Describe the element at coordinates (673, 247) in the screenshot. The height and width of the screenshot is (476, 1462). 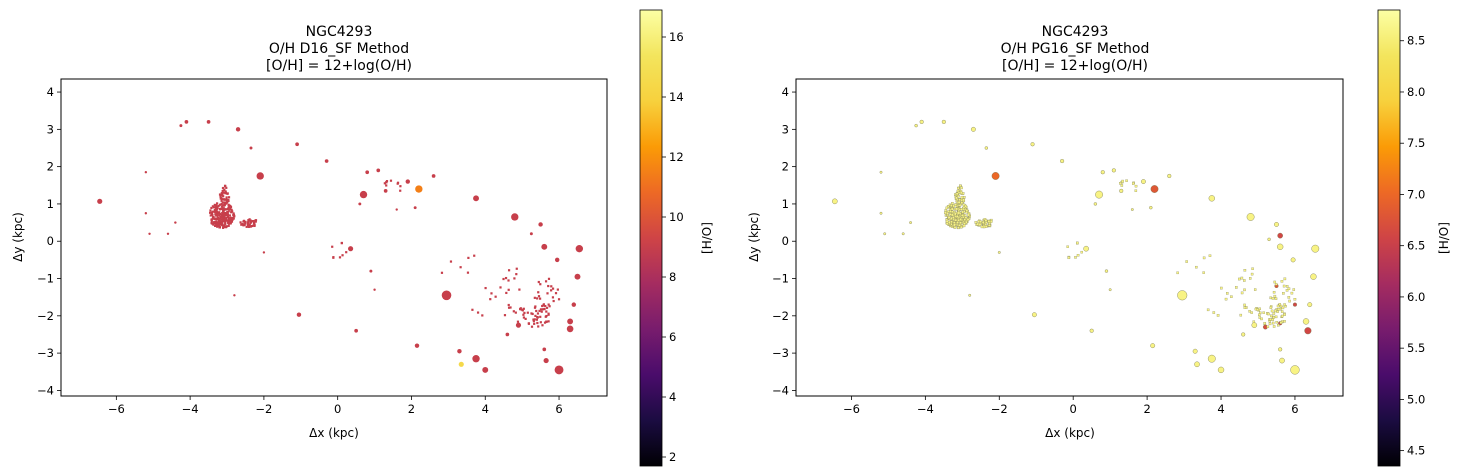
I see `colorbar-ticks: 2 4 6 8 10 12 14 16` at that location.